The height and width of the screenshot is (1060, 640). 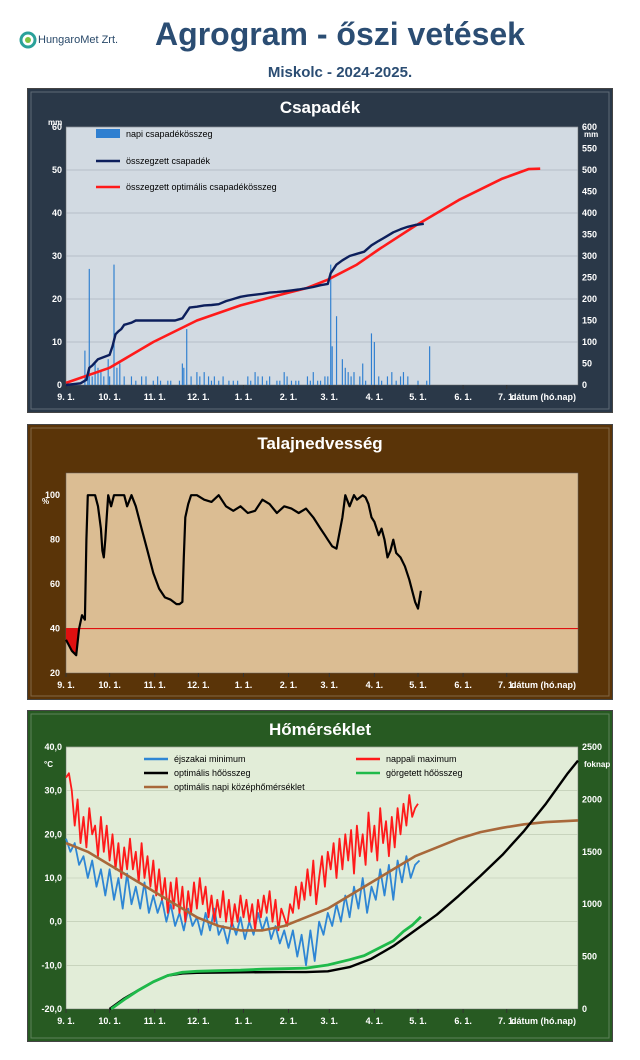 What do you see at coordinates (109, 1021) in the screenshot?
I see `x-tick-label: 10. 1.` at bounding box center [109, 1021].